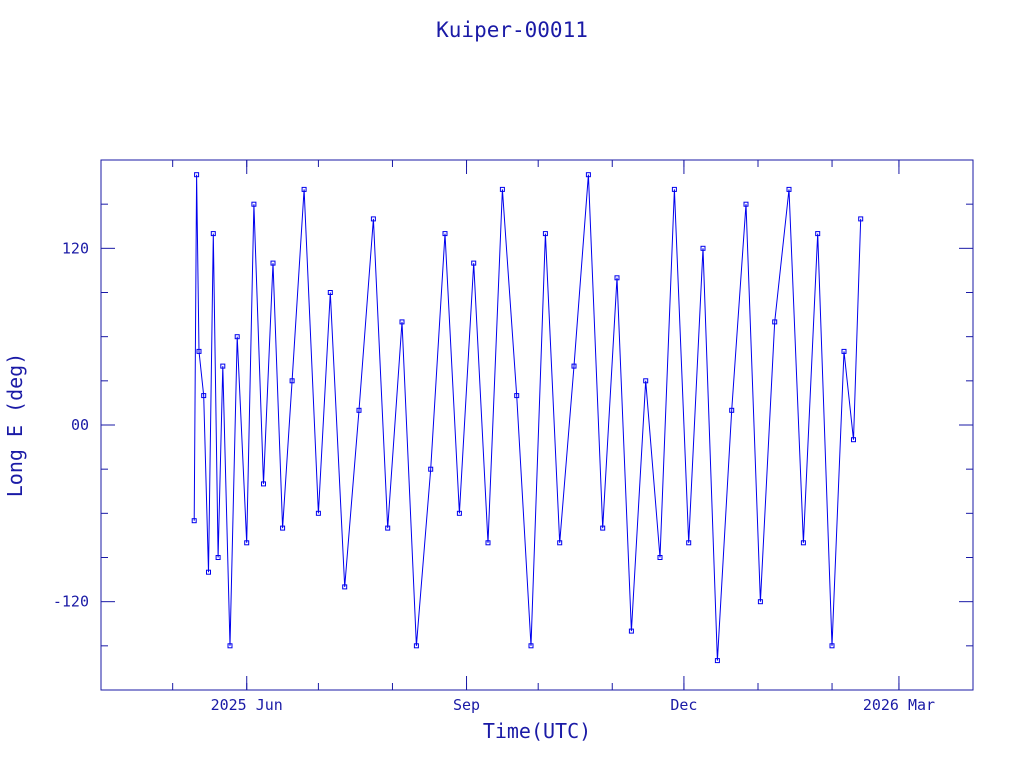  What do you see at coordinates (466, 705) in the screenshot?
I see `x-tick-label: Sep` at bounding box center [466, 705].